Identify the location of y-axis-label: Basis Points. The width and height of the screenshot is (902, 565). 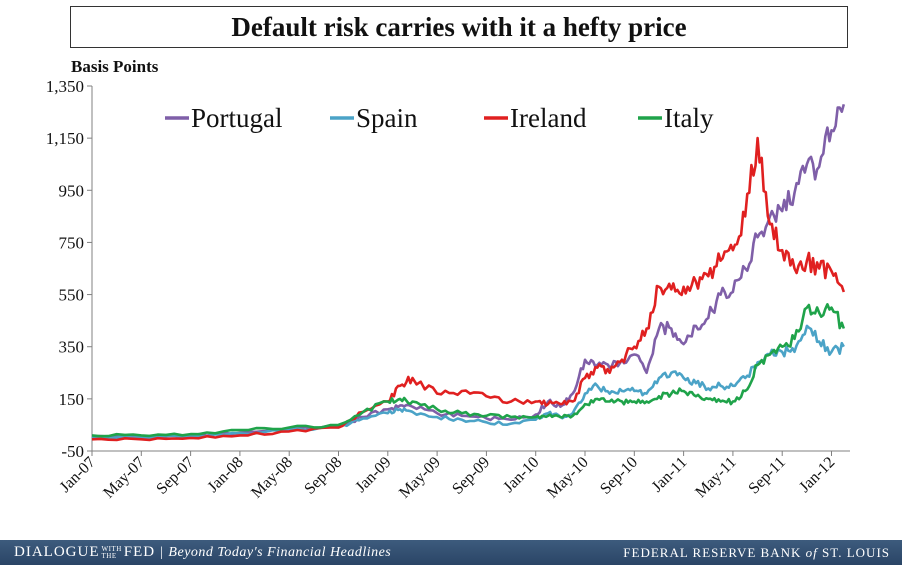
(115, 66).